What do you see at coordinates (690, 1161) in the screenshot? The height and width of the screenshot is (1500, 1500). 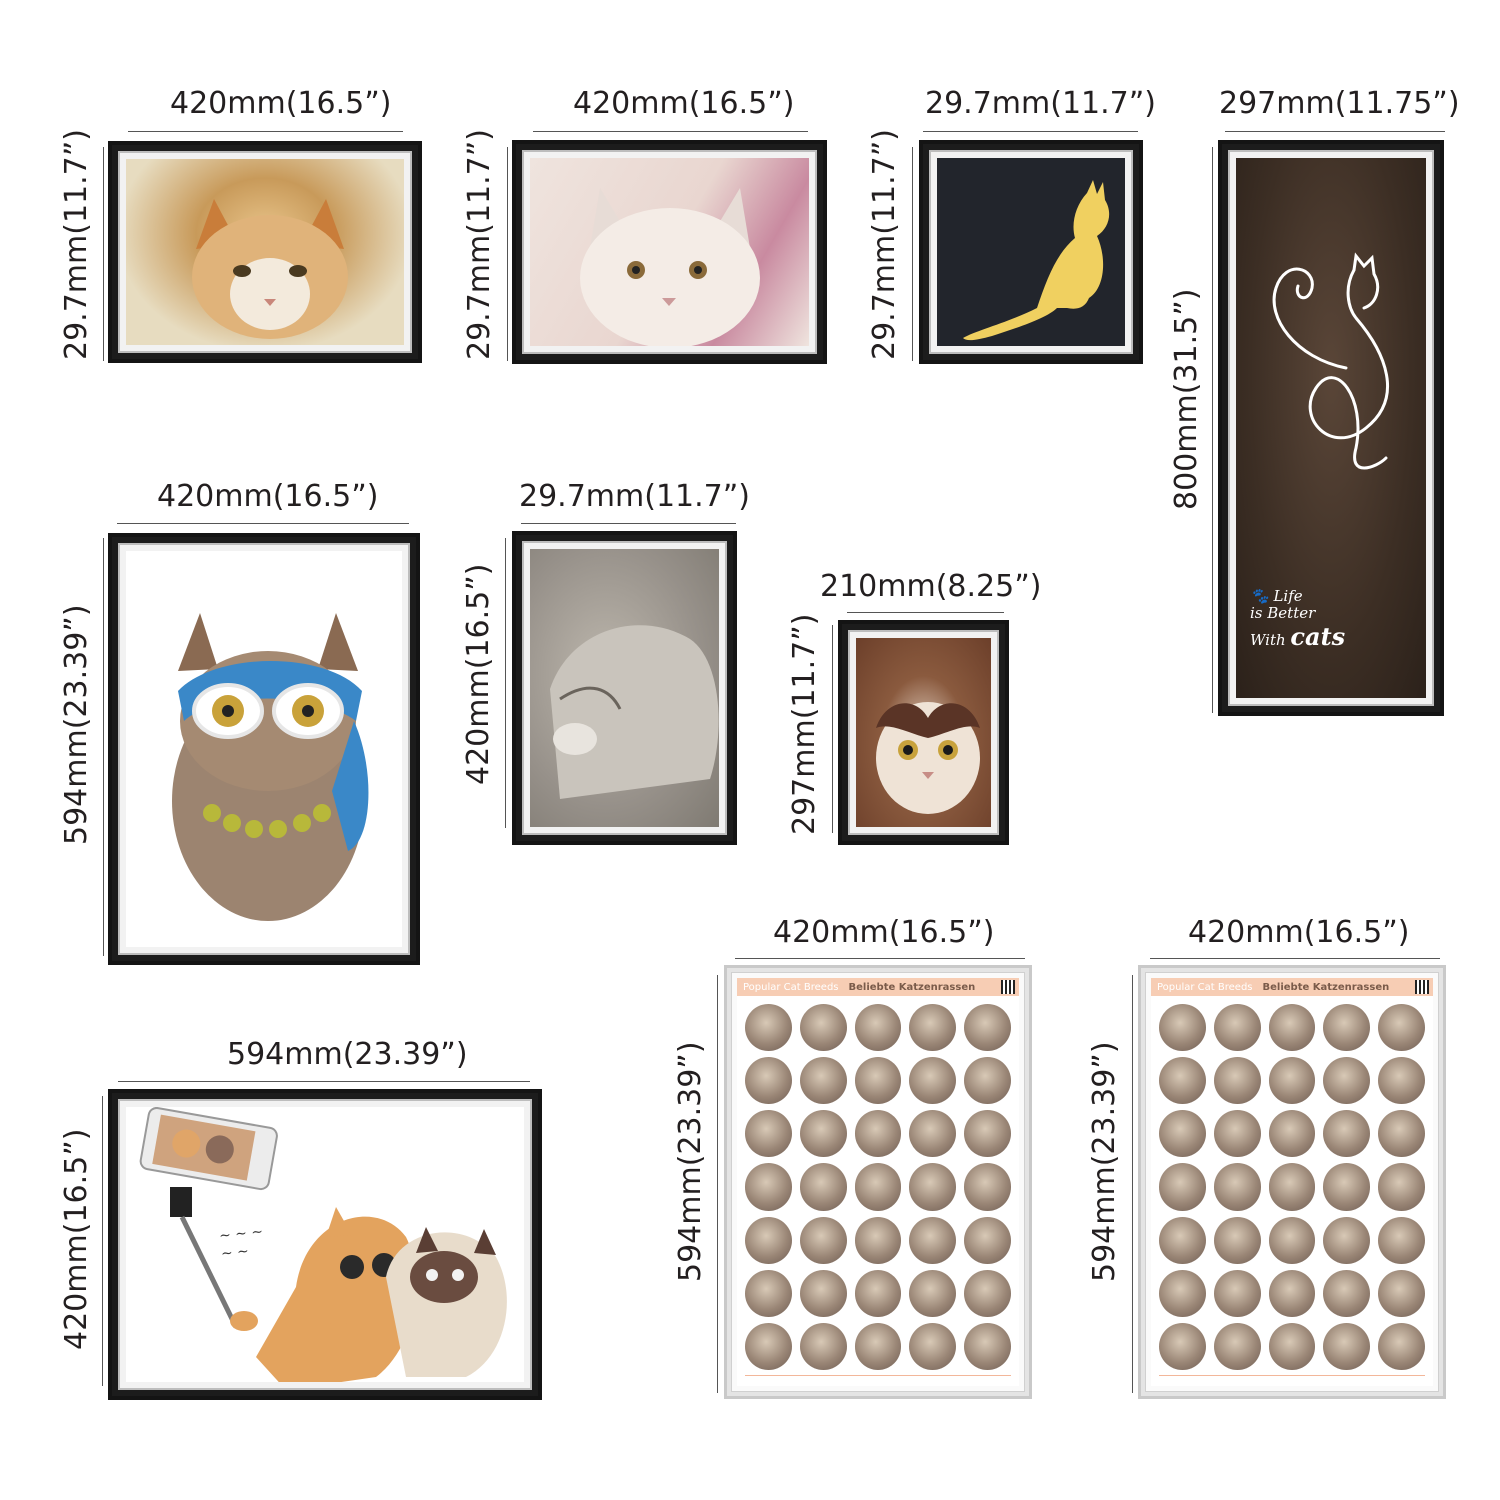 I see `height-label-9: 594mm(23.39”)` at bounding box center [690, 1161].